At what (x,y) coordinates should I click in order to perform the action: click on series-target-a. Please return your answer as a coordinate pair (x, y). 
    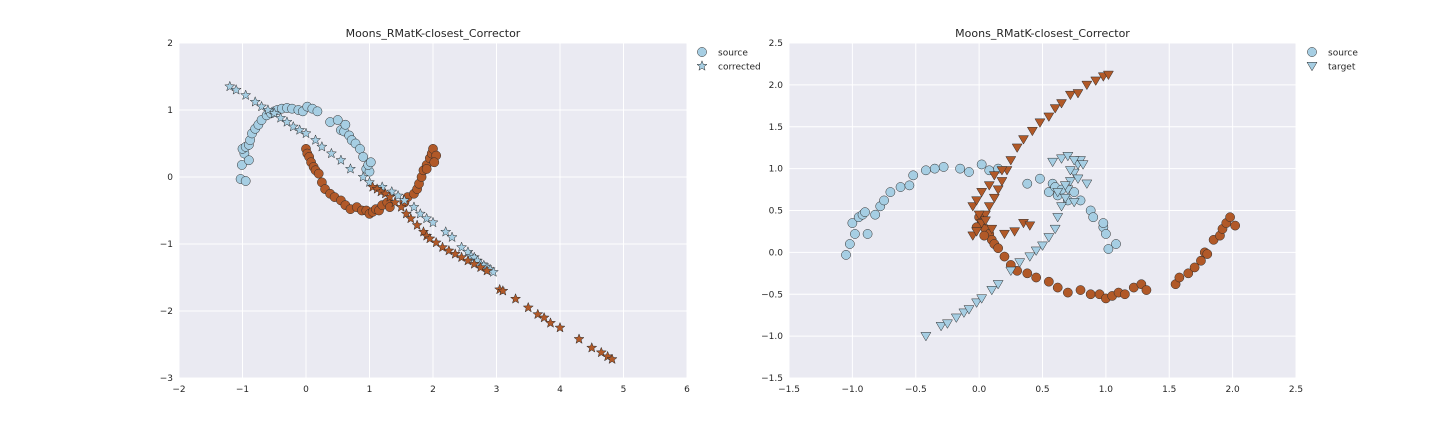
    Looking at the image, I should click on (1006, 247).